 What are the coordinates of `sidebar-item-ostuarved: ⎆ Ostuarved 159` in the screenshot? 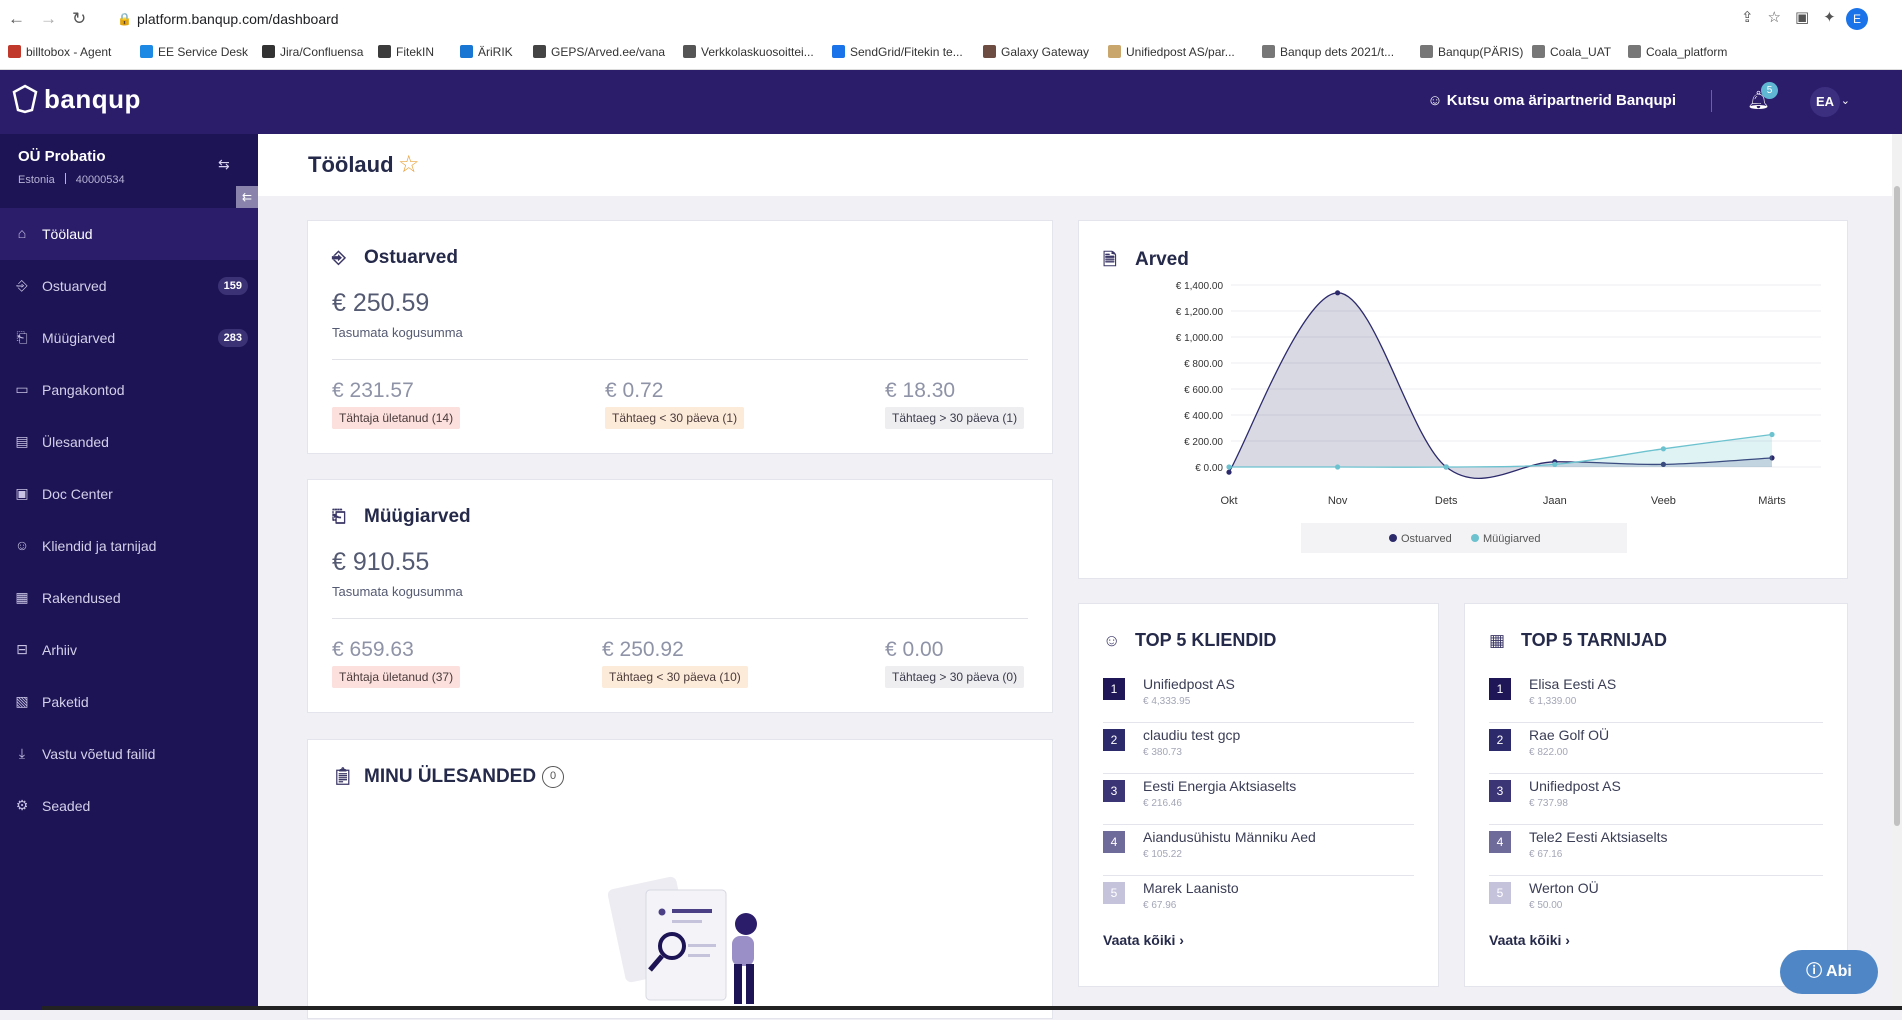 It's located at (129, 286).